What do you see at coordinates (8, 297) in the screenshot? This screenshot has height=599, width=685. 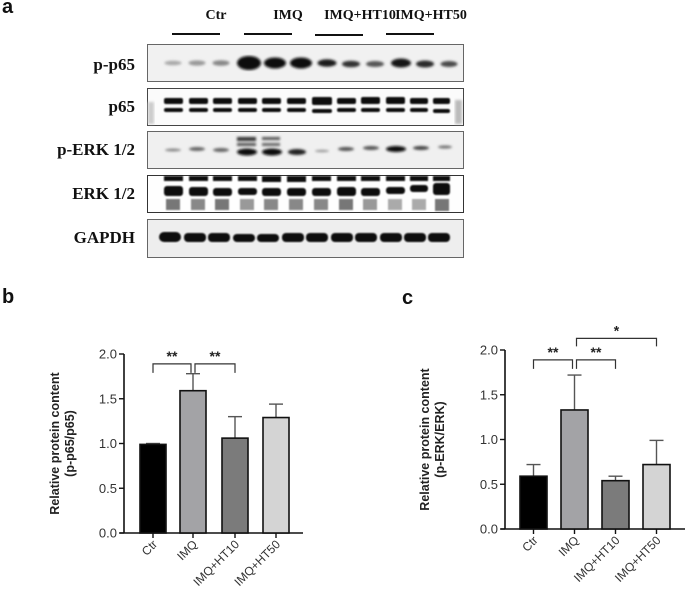 I see `panel-b-label: b` at bounding box center [8, 297].